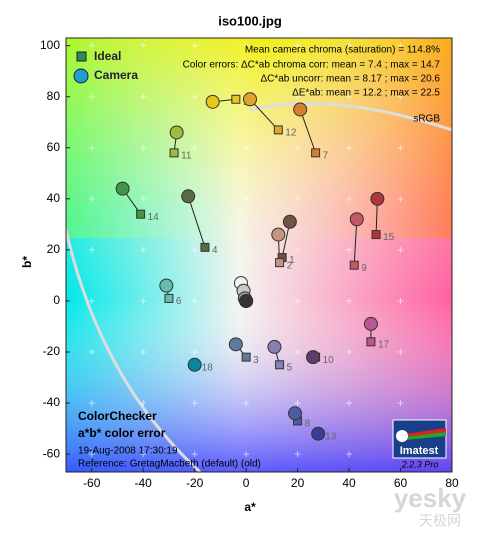  What do you see at coordinates (430, 498) in the screenshot?
I see `watermark: yesky` at bounding box center [430, 498].